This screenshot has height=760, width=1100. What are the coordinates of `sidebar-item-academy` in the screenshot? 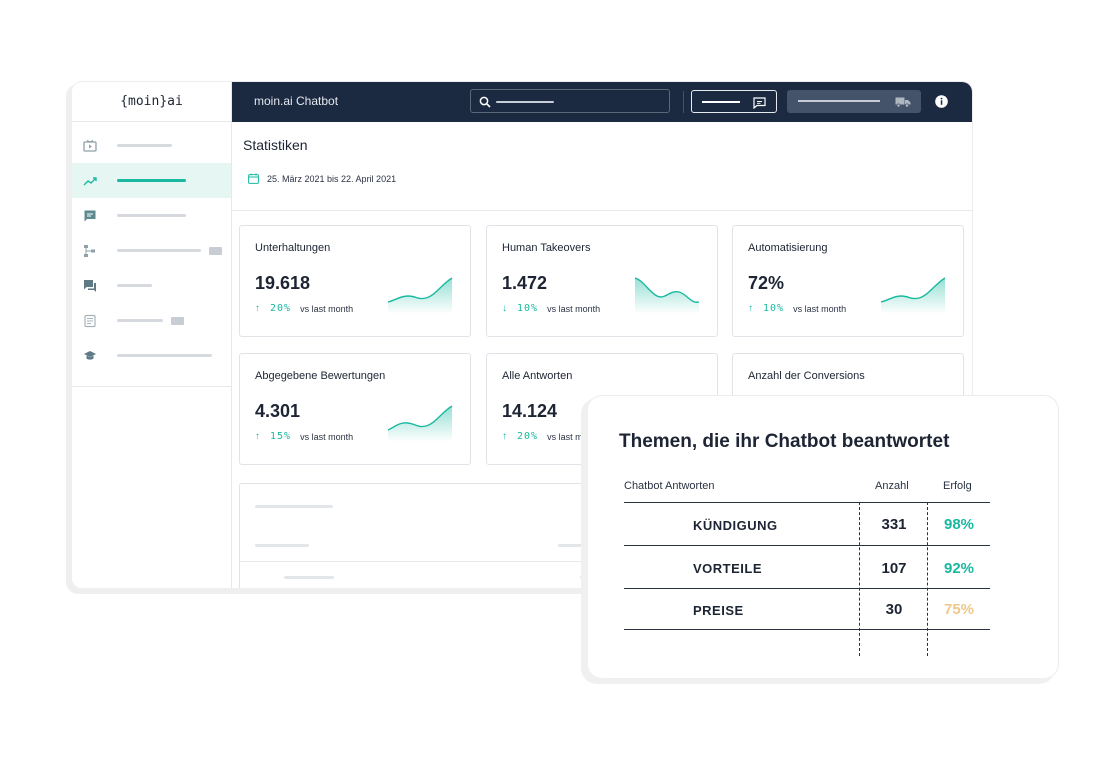 It's located at (151, 355).